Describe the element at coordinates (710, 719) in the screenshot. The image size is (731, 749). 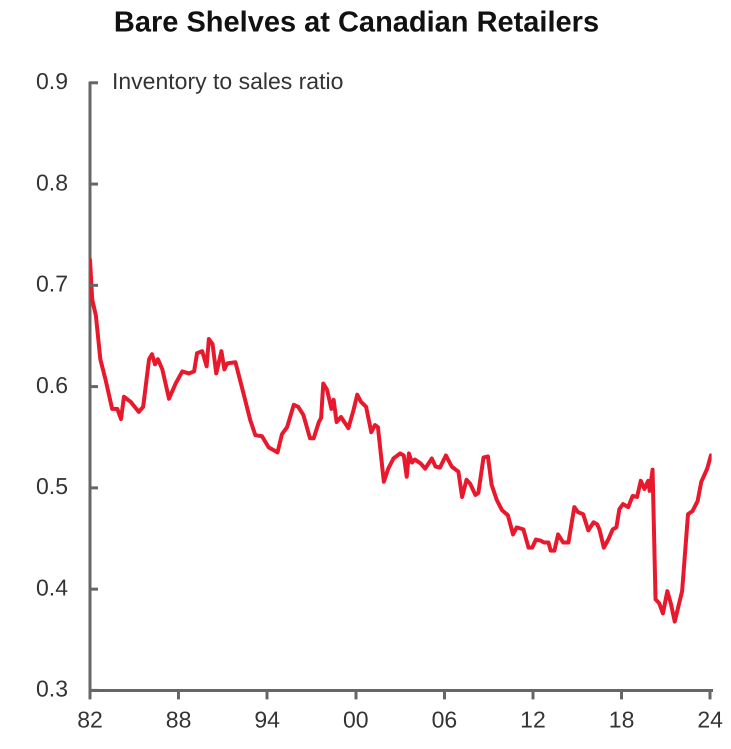
I see `x-tick-label: 24` at that location.